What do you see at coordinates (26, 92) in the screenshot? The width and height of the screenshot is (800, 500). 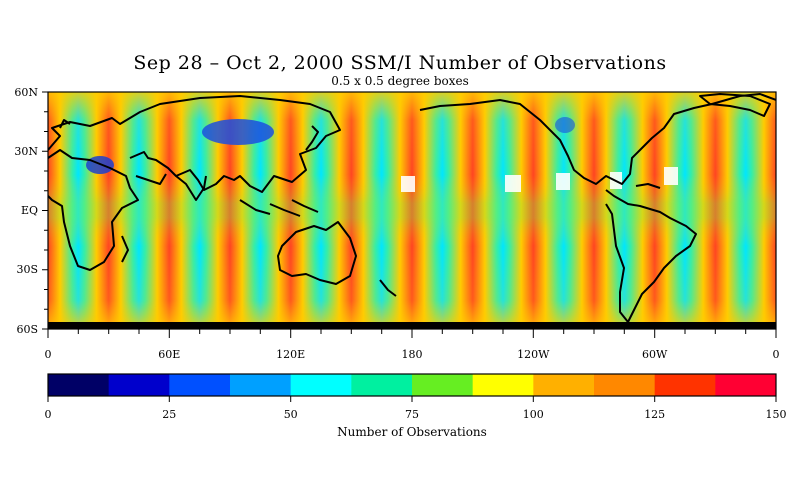 I see `lat-label-60n: 60N` at bounding box center [26, 92].